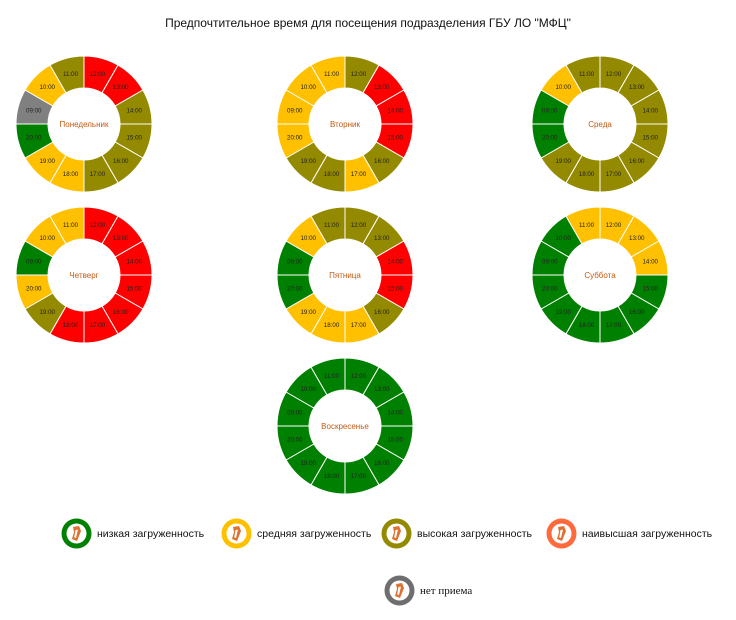  I want to click on legend-item-low: низкая загруженность, so click(132, 533).